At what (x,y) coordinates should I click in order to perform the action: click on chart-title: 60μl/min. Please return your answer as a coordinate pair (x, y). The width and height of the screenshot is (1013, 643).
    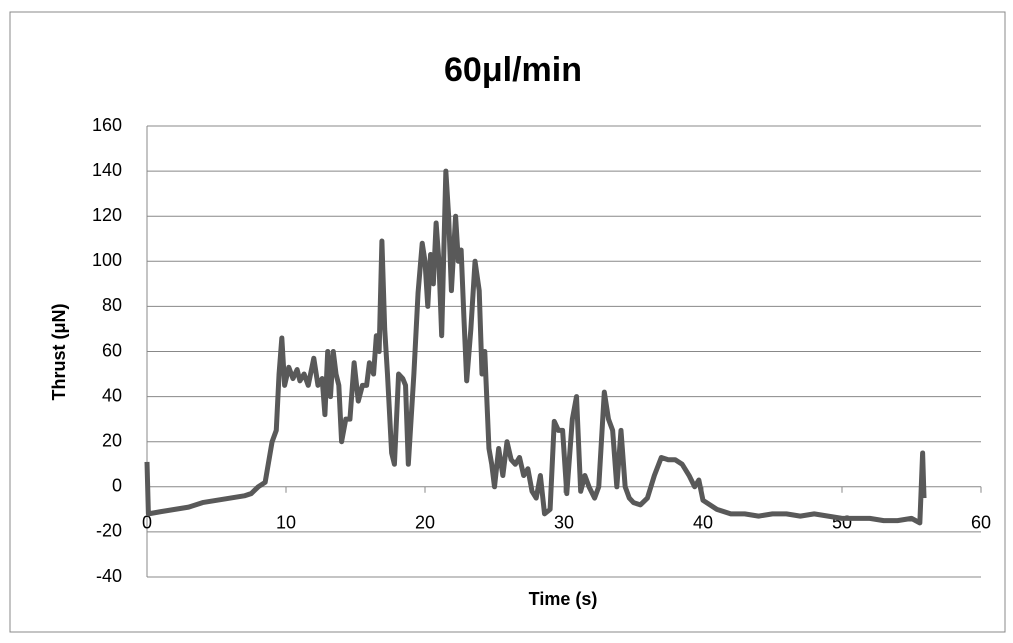
    Looking at the image, I should click on (513, 70).